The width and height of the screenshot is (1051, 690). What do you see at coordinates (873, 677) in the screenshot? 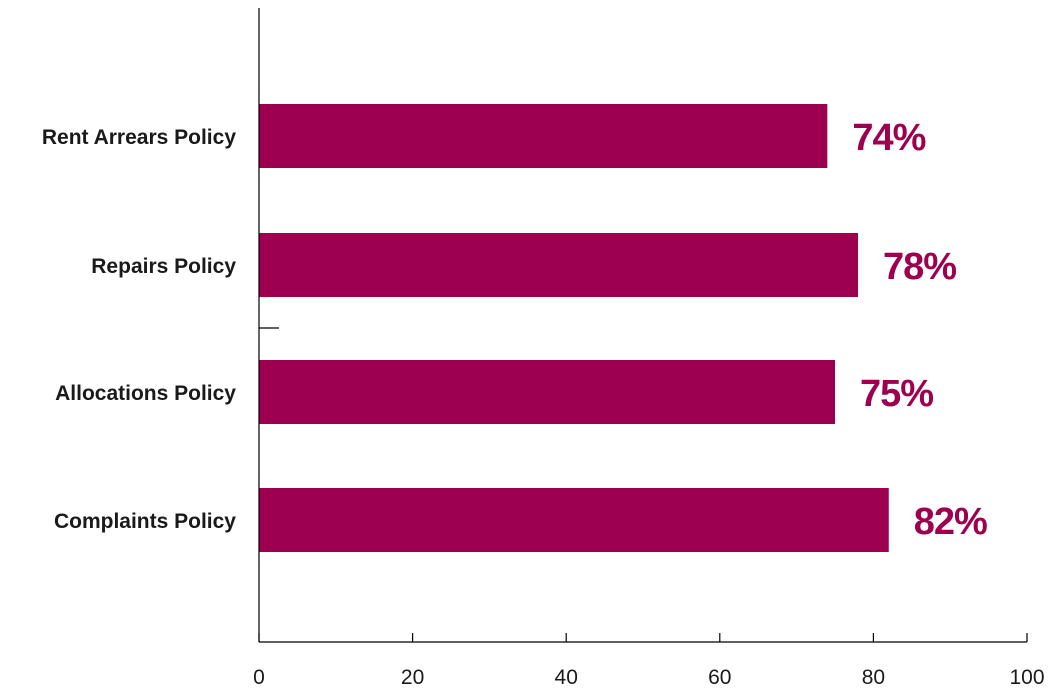
I see `x-tick-label-4: 80` at bounding box center [873, 677].